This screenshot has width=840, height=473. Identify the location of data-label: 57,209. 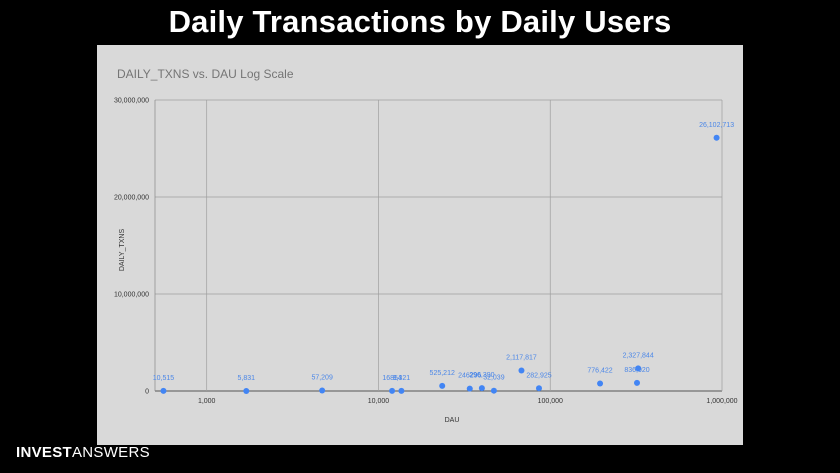
(322, 377).